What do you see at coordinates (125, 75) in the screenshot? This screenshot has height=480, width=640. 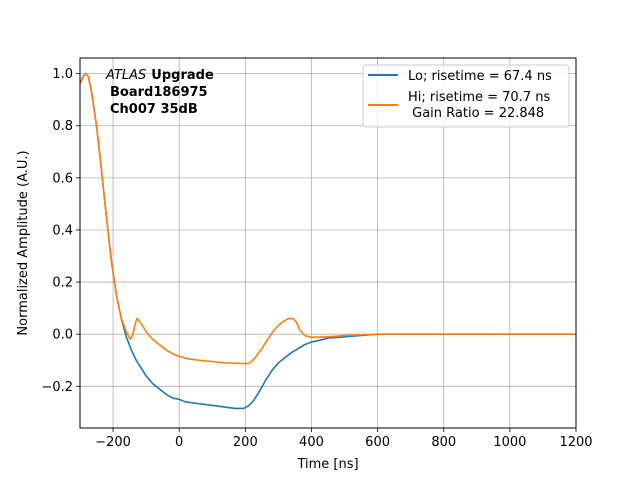 I see `annotation-atlas: ATLAS` at bounding box center [125, 75].